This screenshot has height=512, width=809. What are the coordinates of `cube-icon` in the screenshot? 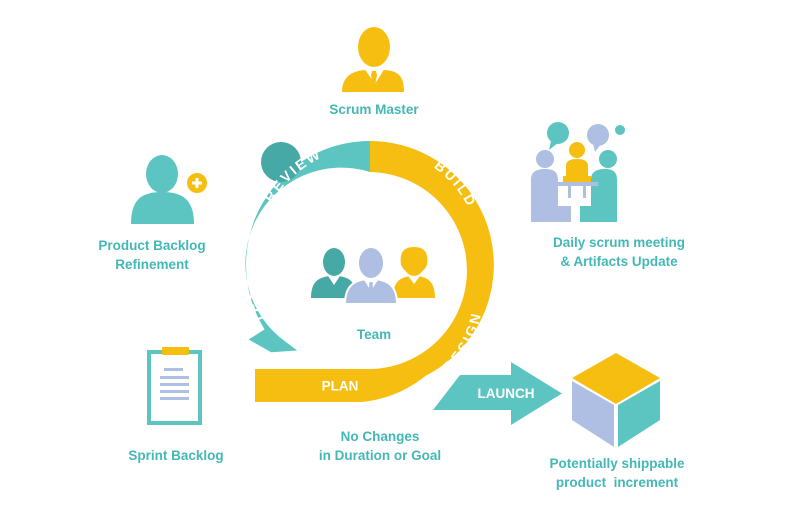 It's located at (616, 400).